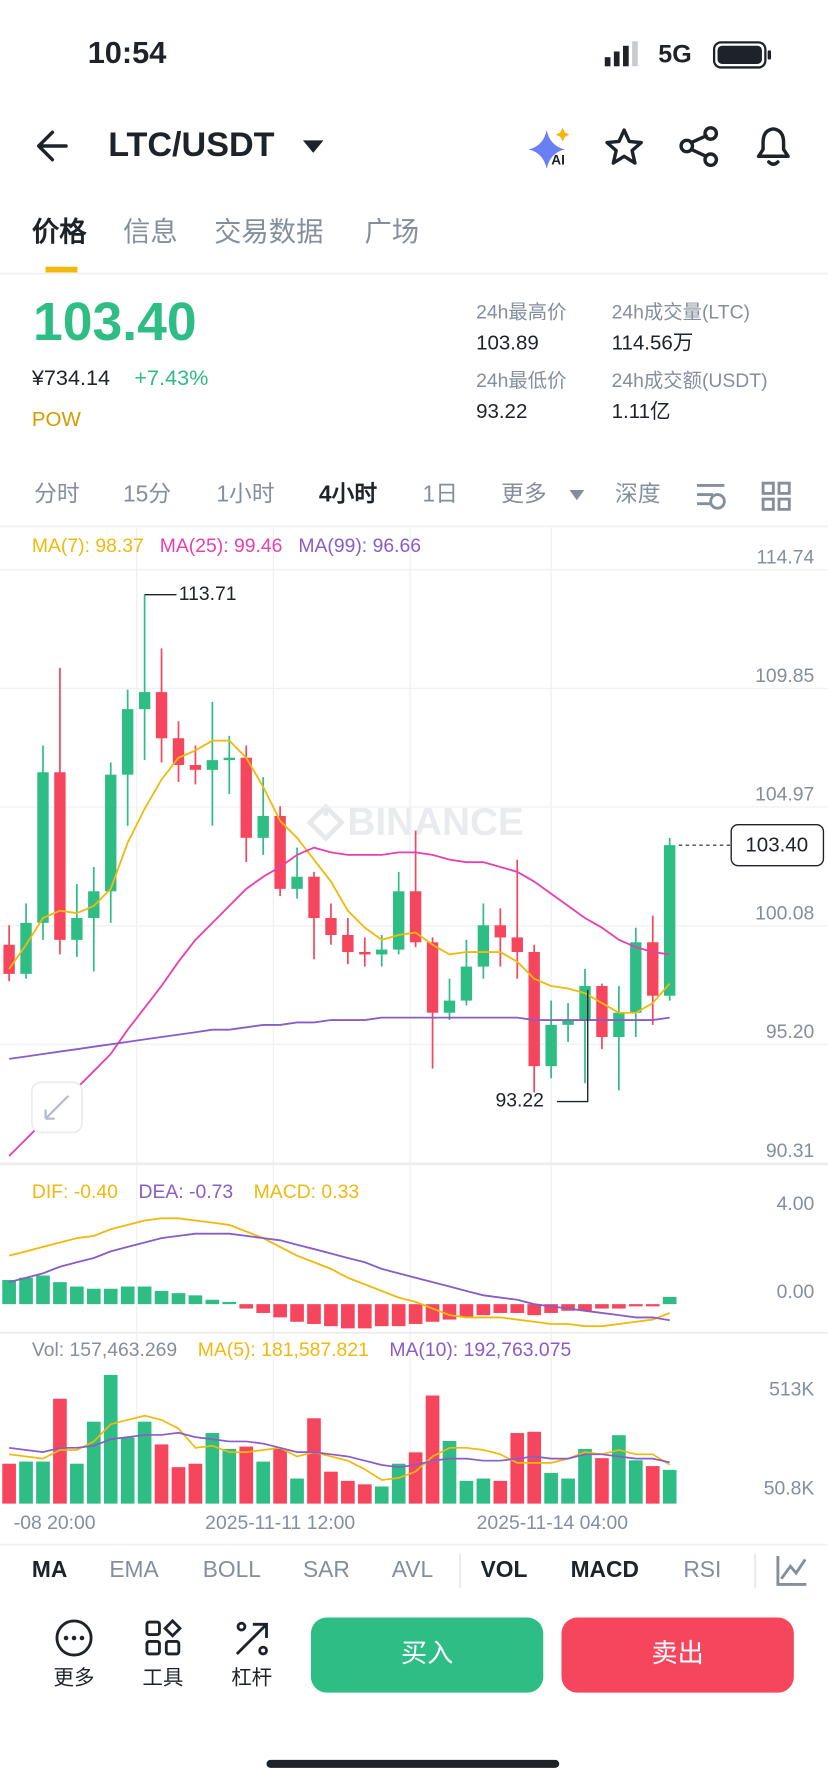 The width and height of the screenshot is (828, 1792). What do you see at coordinates (191, 145) in the screenshot?
I see `pair-title: LTC/USDT` at bounding box center [191, 145].